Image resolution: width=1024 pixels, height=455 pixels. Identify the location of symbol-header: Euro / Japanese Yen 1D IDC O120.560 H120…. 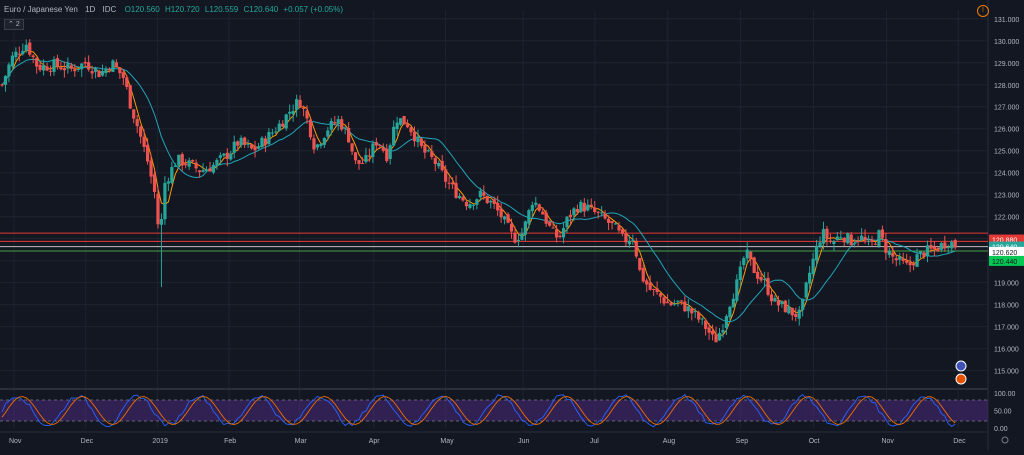
(173, 9).